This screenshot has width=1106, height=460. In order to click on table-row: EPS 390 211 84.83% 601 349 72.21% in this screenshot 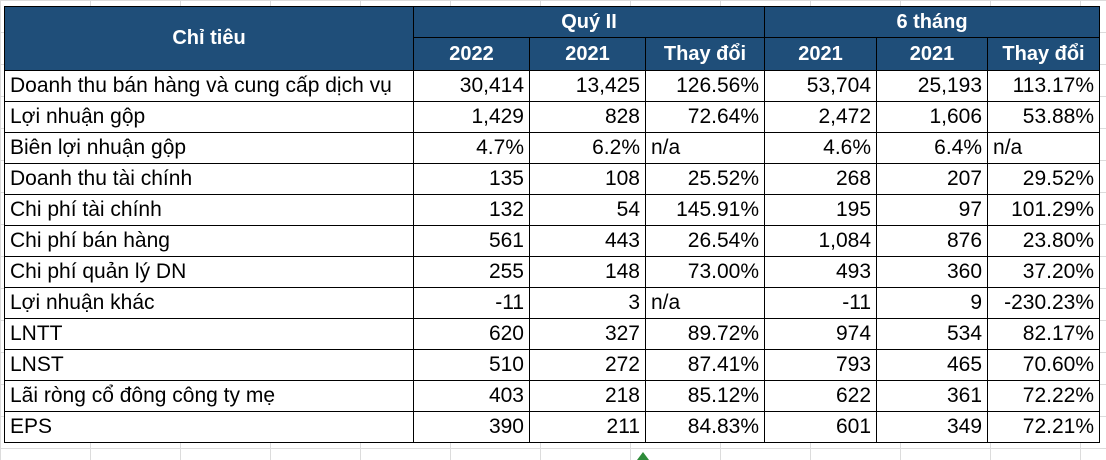, I will do `click(552, 427)`.